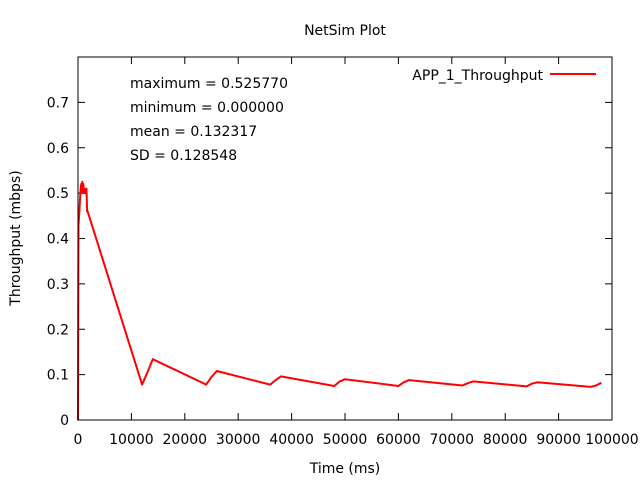 This screenshot has height=480, width=640. What do you see at coordinates (58, 194) in the screenshot?
I see `y-tick-label: 0.5` at bounding box center [58, 194].